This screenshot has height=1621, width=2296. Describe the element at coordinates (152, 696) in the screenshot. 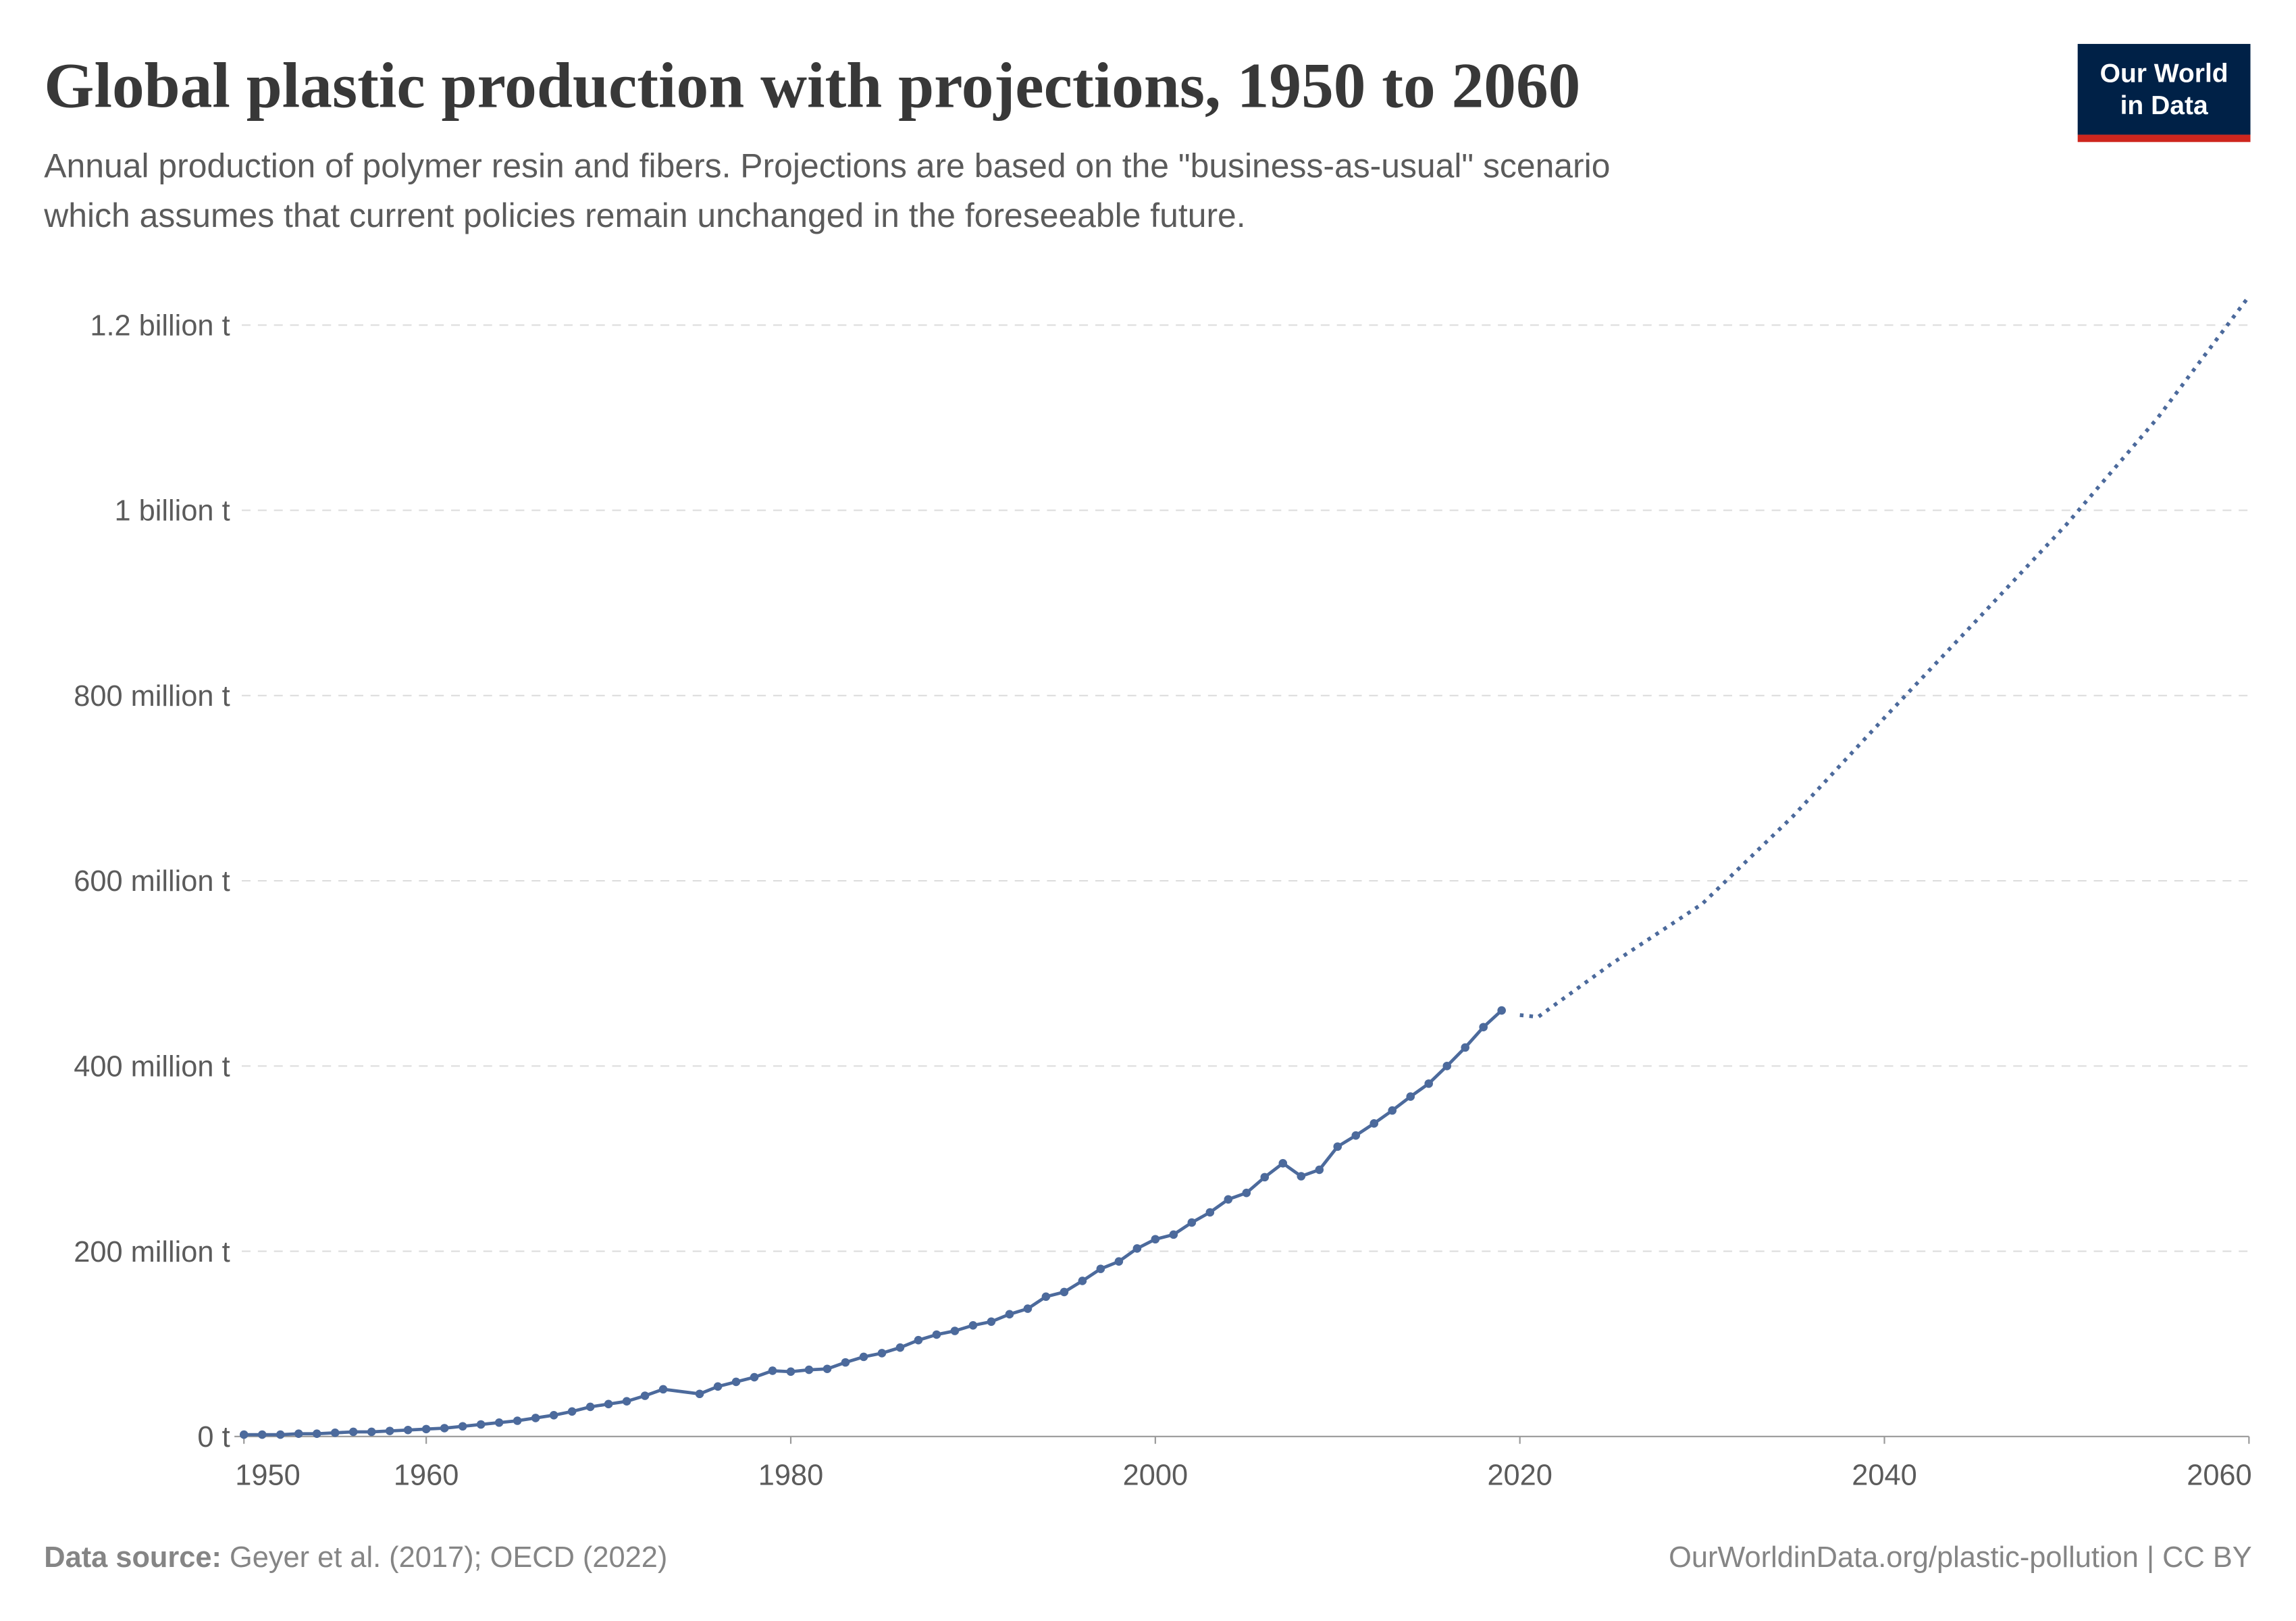

I see `y-tick-label: 800 million t` at that location.